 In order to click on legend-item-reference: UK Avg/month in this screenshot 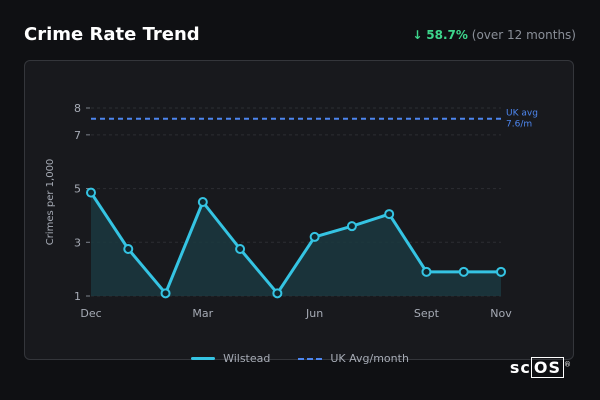, I will do `click(353, 358)`.